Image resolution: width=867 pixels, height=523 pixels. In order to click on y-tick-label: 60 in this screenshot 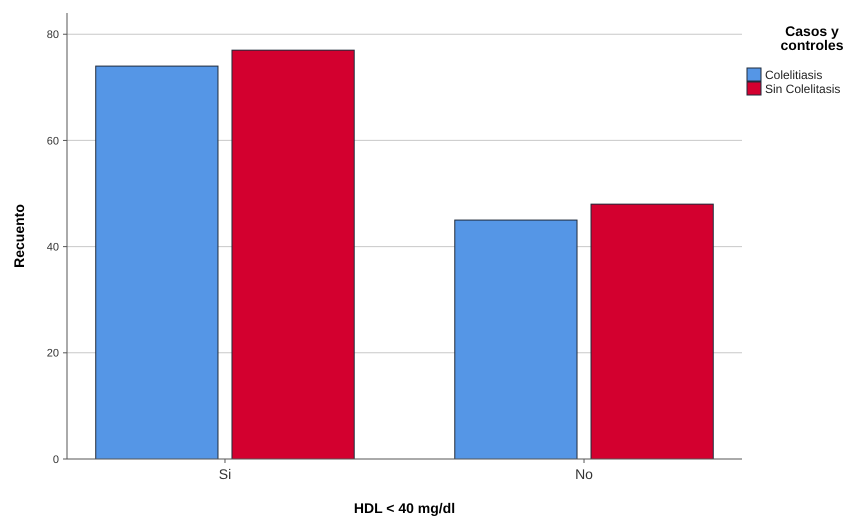, I will do `click(52, 141)`.